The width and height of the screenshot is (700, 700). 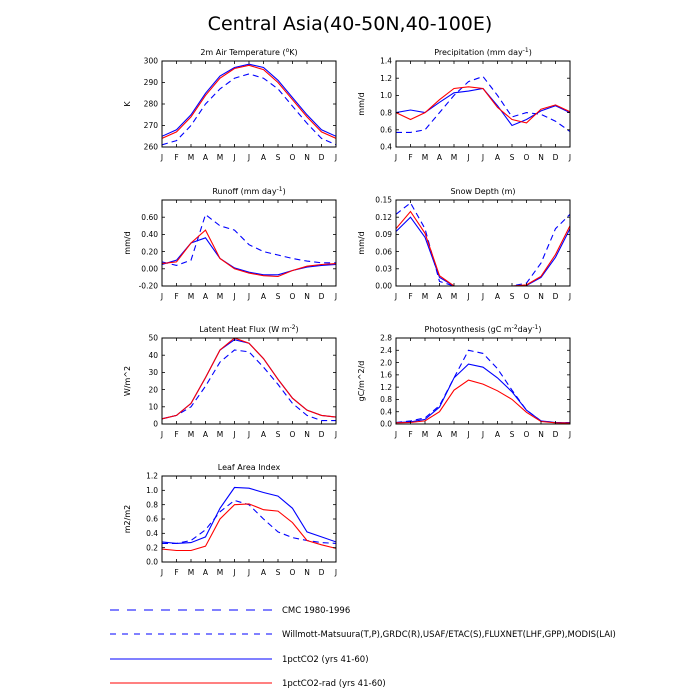 What do you see at coordinates (149, 286) in the screenshot?
I see `y-tick-label: -0.20` at bounding box center [149, 286].